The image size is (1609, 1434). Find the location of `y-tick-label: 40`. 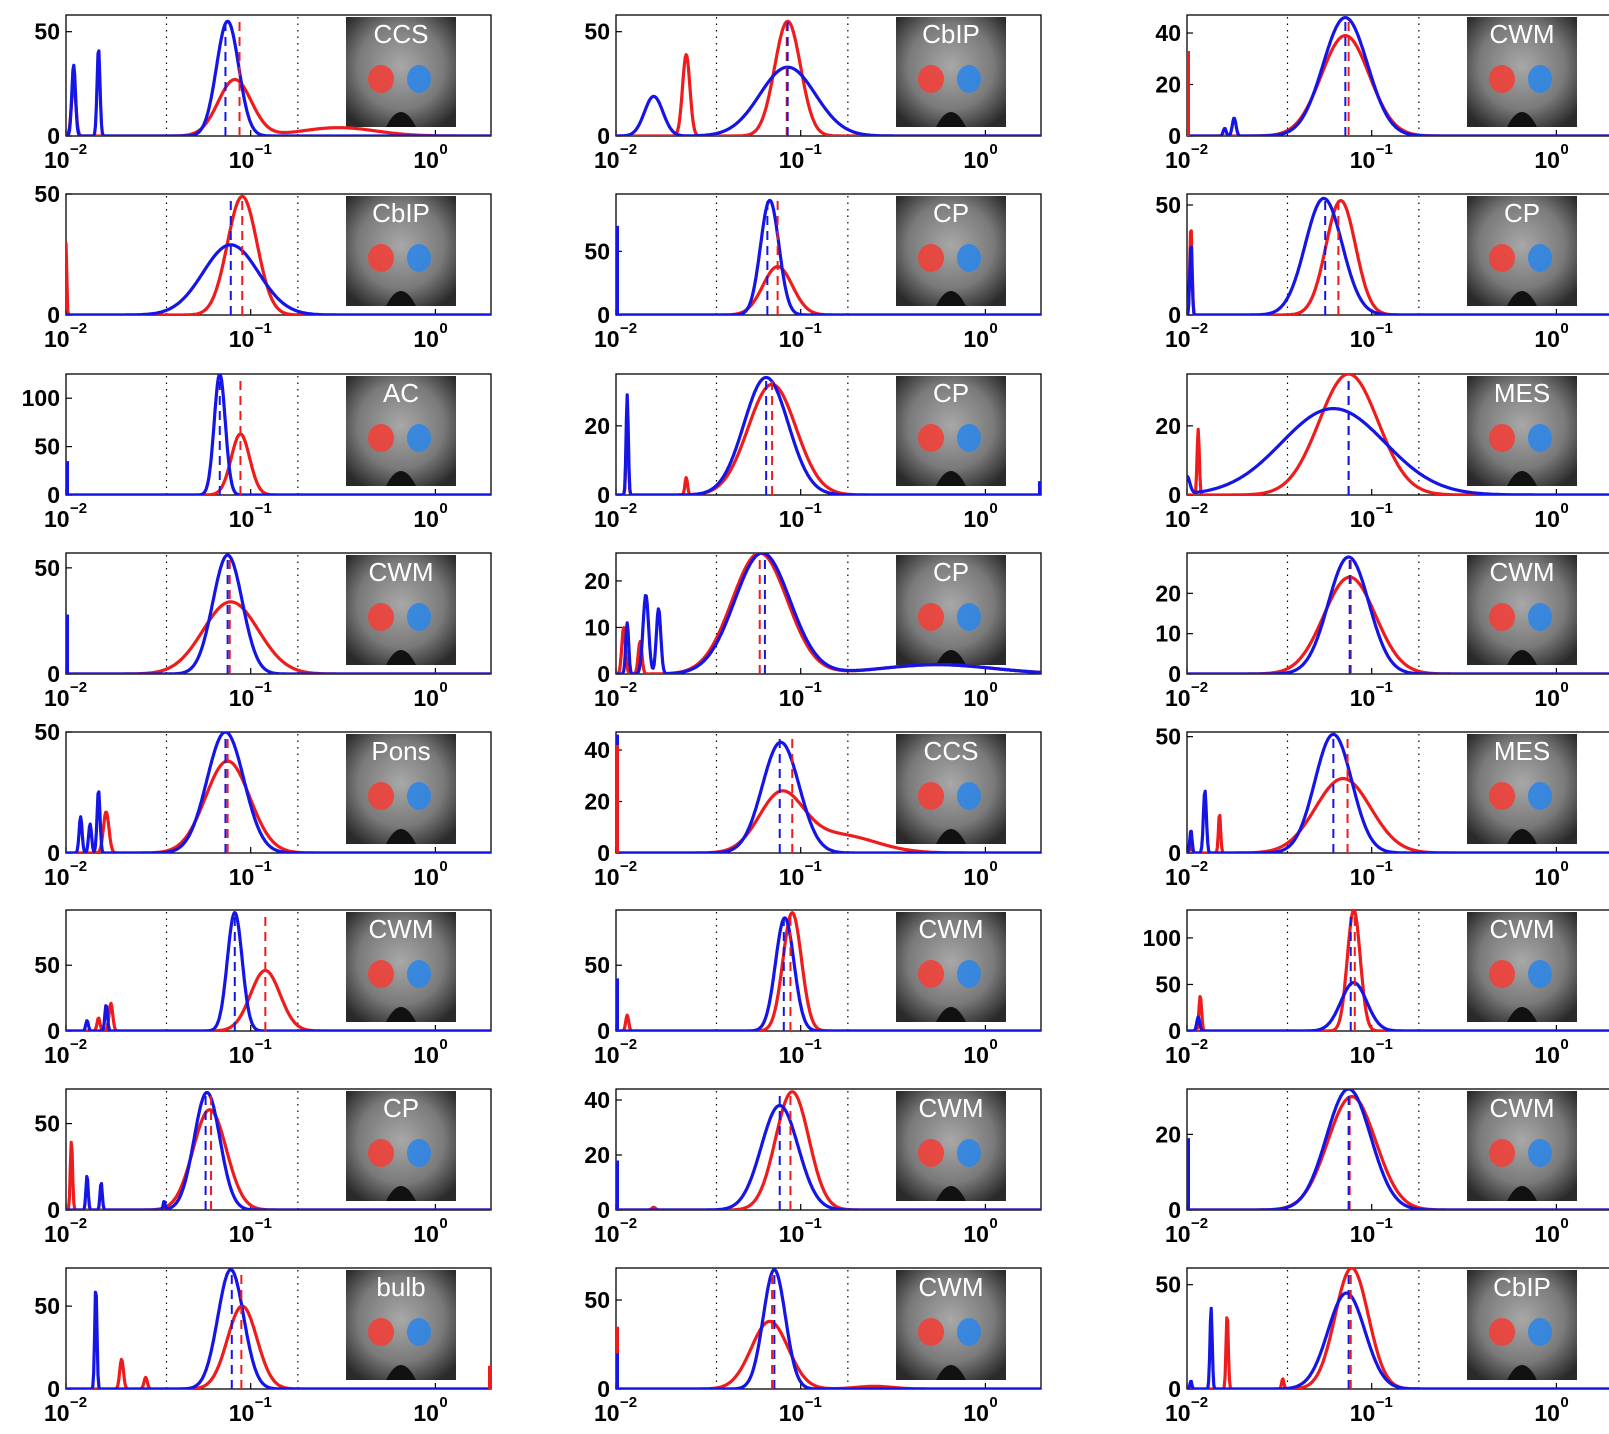

y-tick-label: 40 is located at coordinates (597, 1100).